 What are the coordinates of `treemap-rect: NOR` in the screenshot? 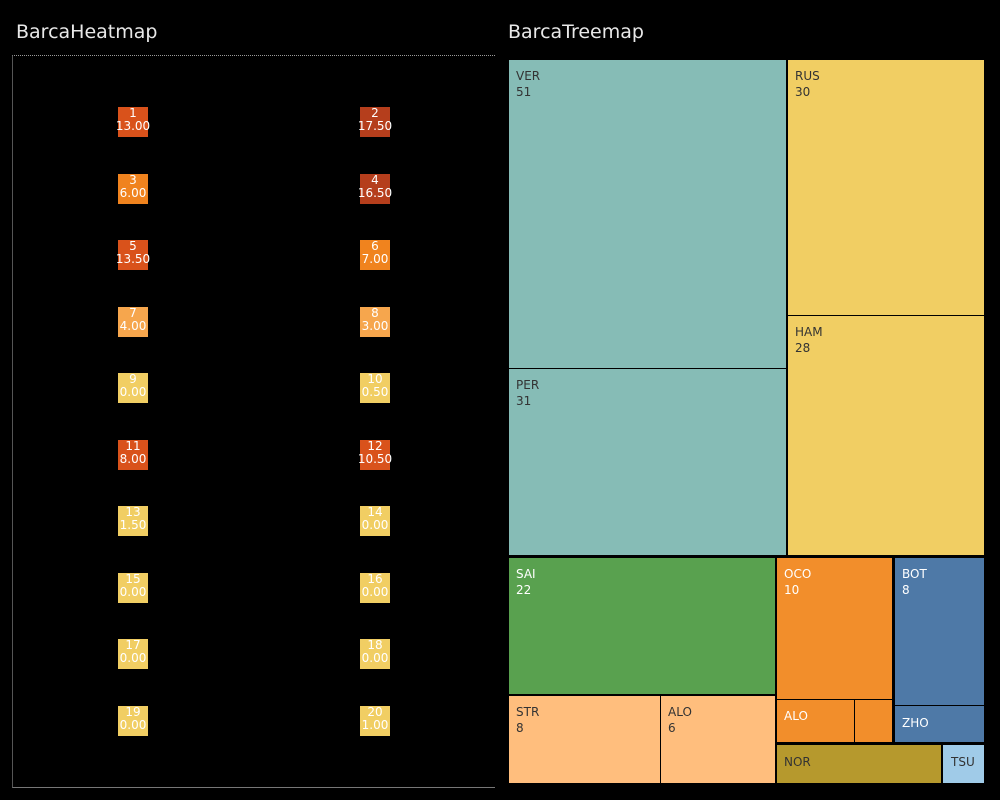 It's located at (859, 764).